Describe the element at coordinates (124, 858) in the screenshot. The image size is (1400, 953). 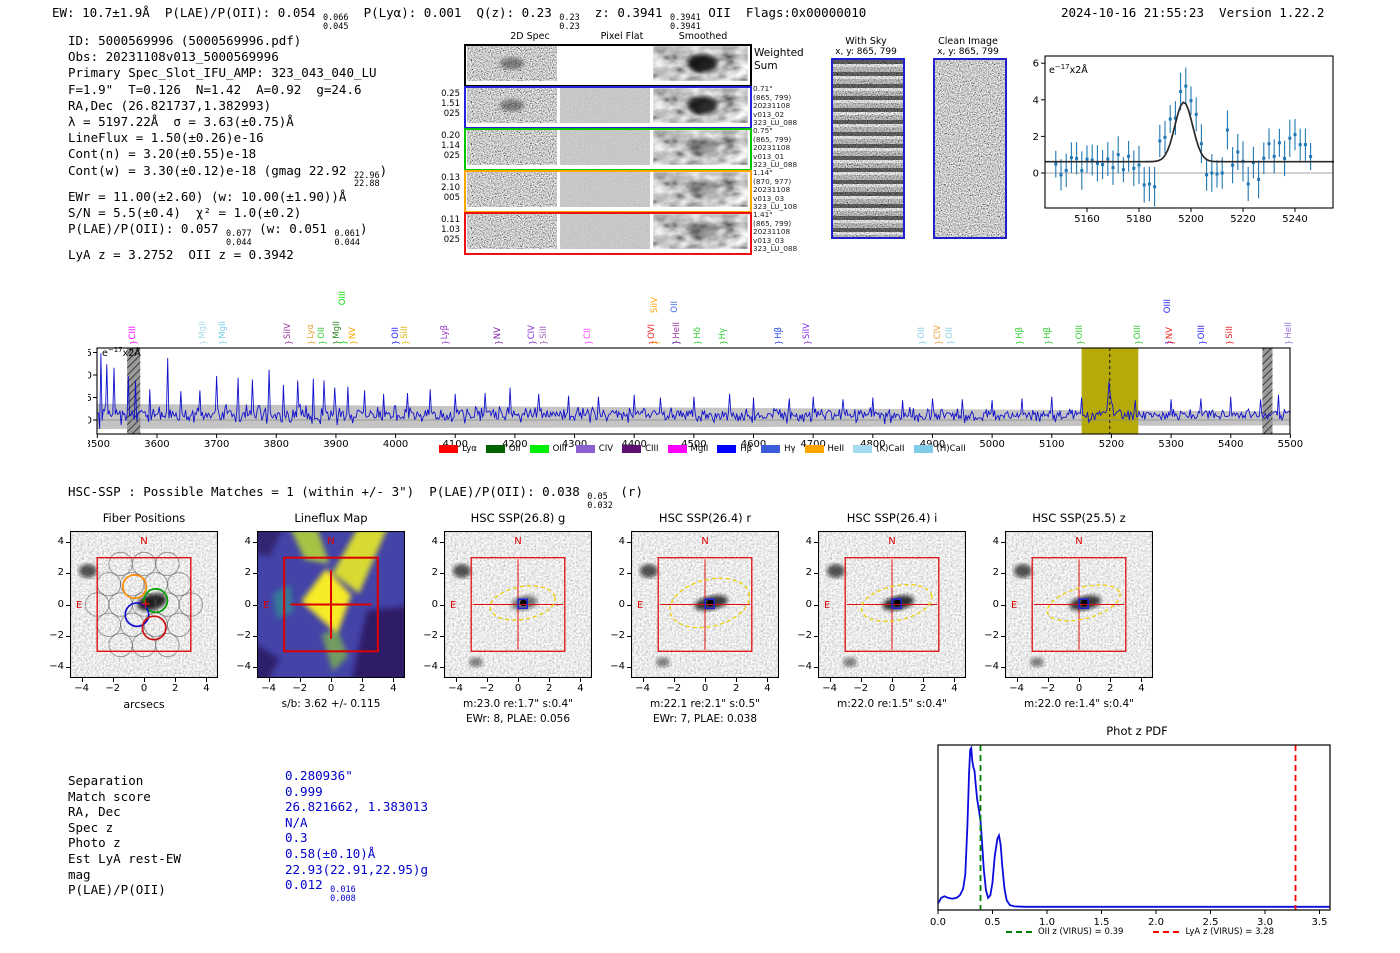
I see `match-row-label: Est LyA rest-EW` at that location.